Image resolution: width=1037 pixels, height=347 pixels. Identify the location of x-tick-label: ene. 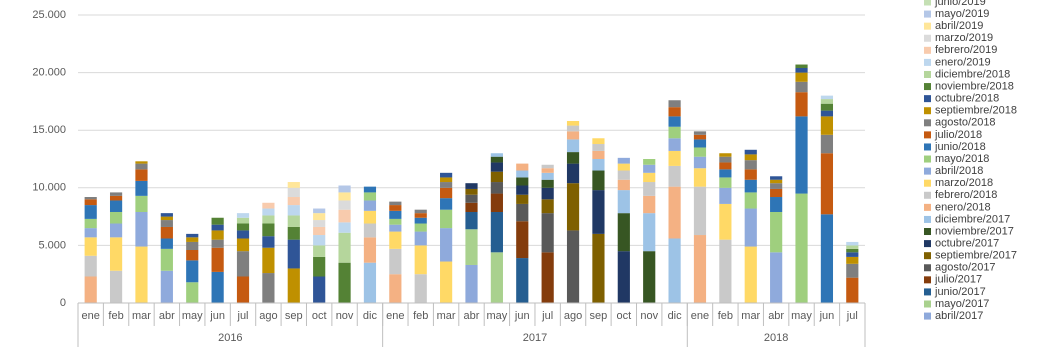
(700, 316).